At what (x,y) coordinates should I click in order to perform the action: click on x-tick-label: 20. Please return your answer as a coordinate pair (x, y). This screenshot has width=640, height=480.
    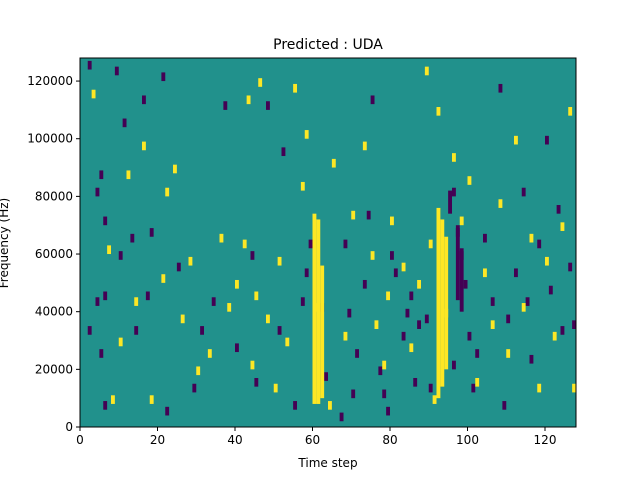
    Looking at the image, I should click on (157, 440).